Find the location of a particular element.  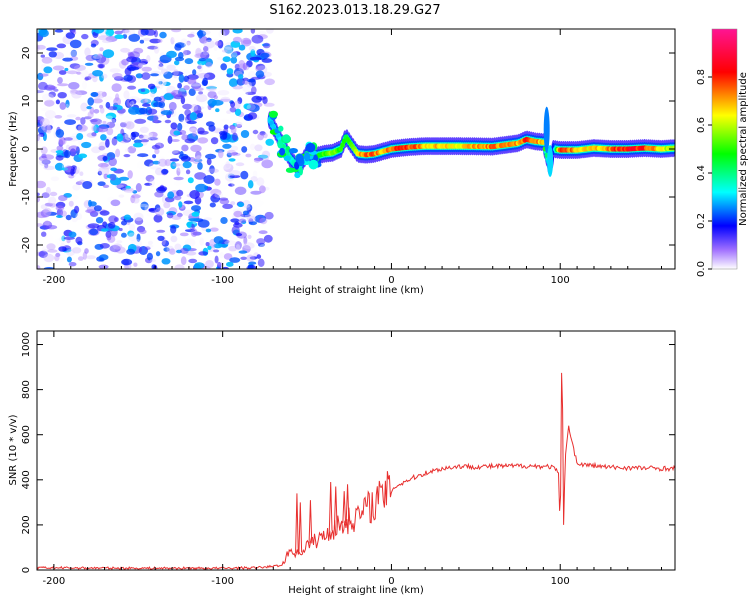

snr-x-label: Height of straight line (km) is located at coordinates (356, 590).